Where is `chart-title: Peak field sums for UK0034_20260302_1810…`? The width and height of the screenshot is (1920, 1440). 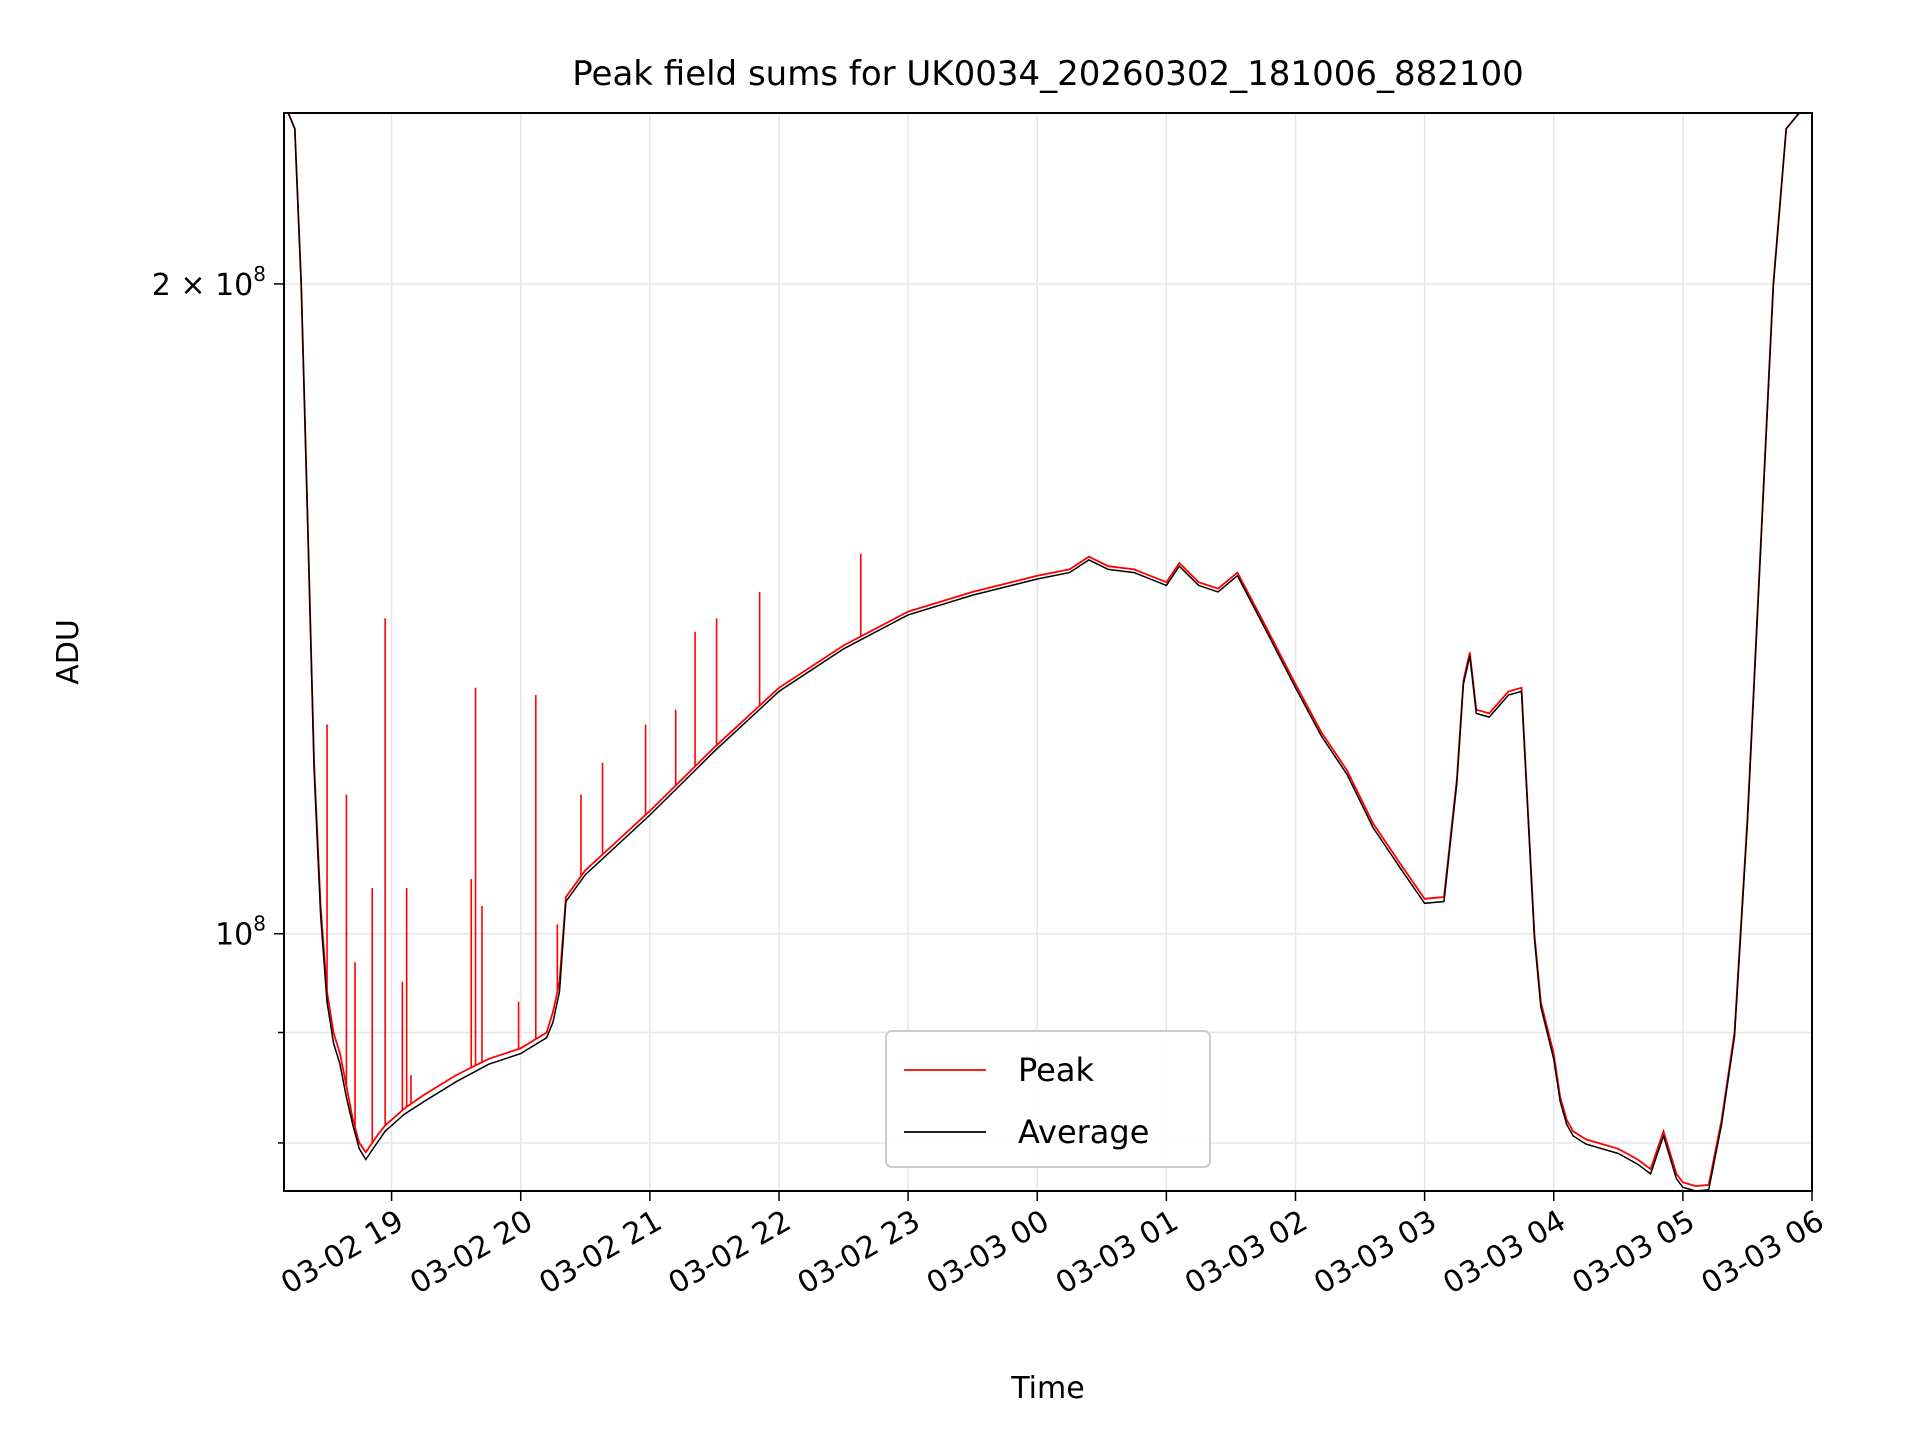
chart-title: Peak field sums for UK0034_20260302_1810… is located at coordinates (1048, 74).